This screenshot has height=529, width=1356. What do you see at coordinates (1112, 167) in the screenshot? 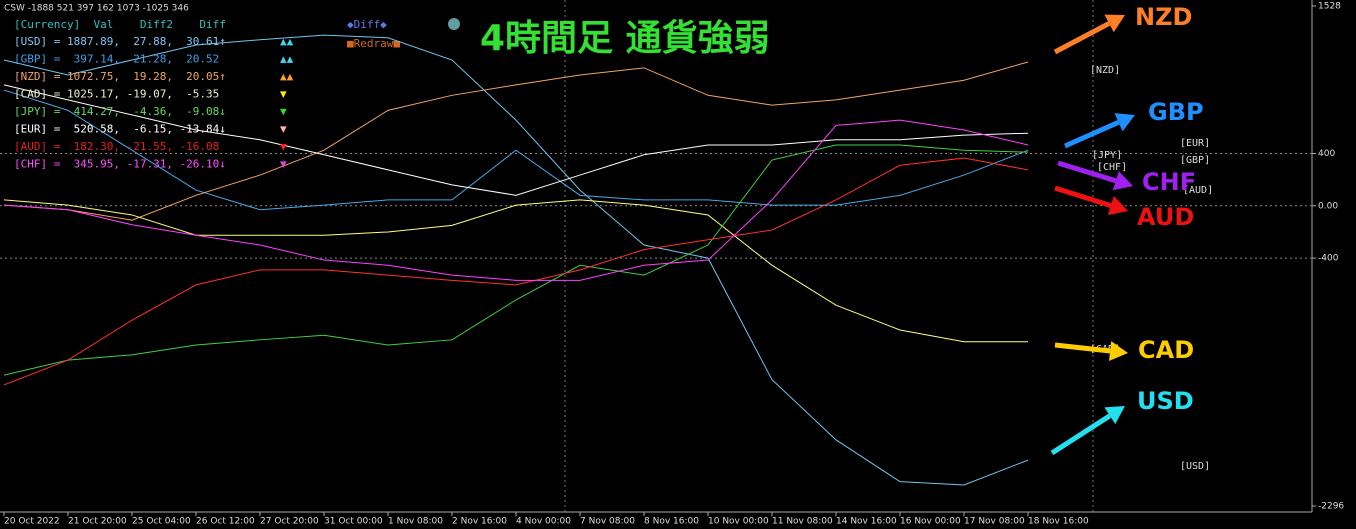
I see `series-tag: [CHF]` at bounding box center [1112, 167].